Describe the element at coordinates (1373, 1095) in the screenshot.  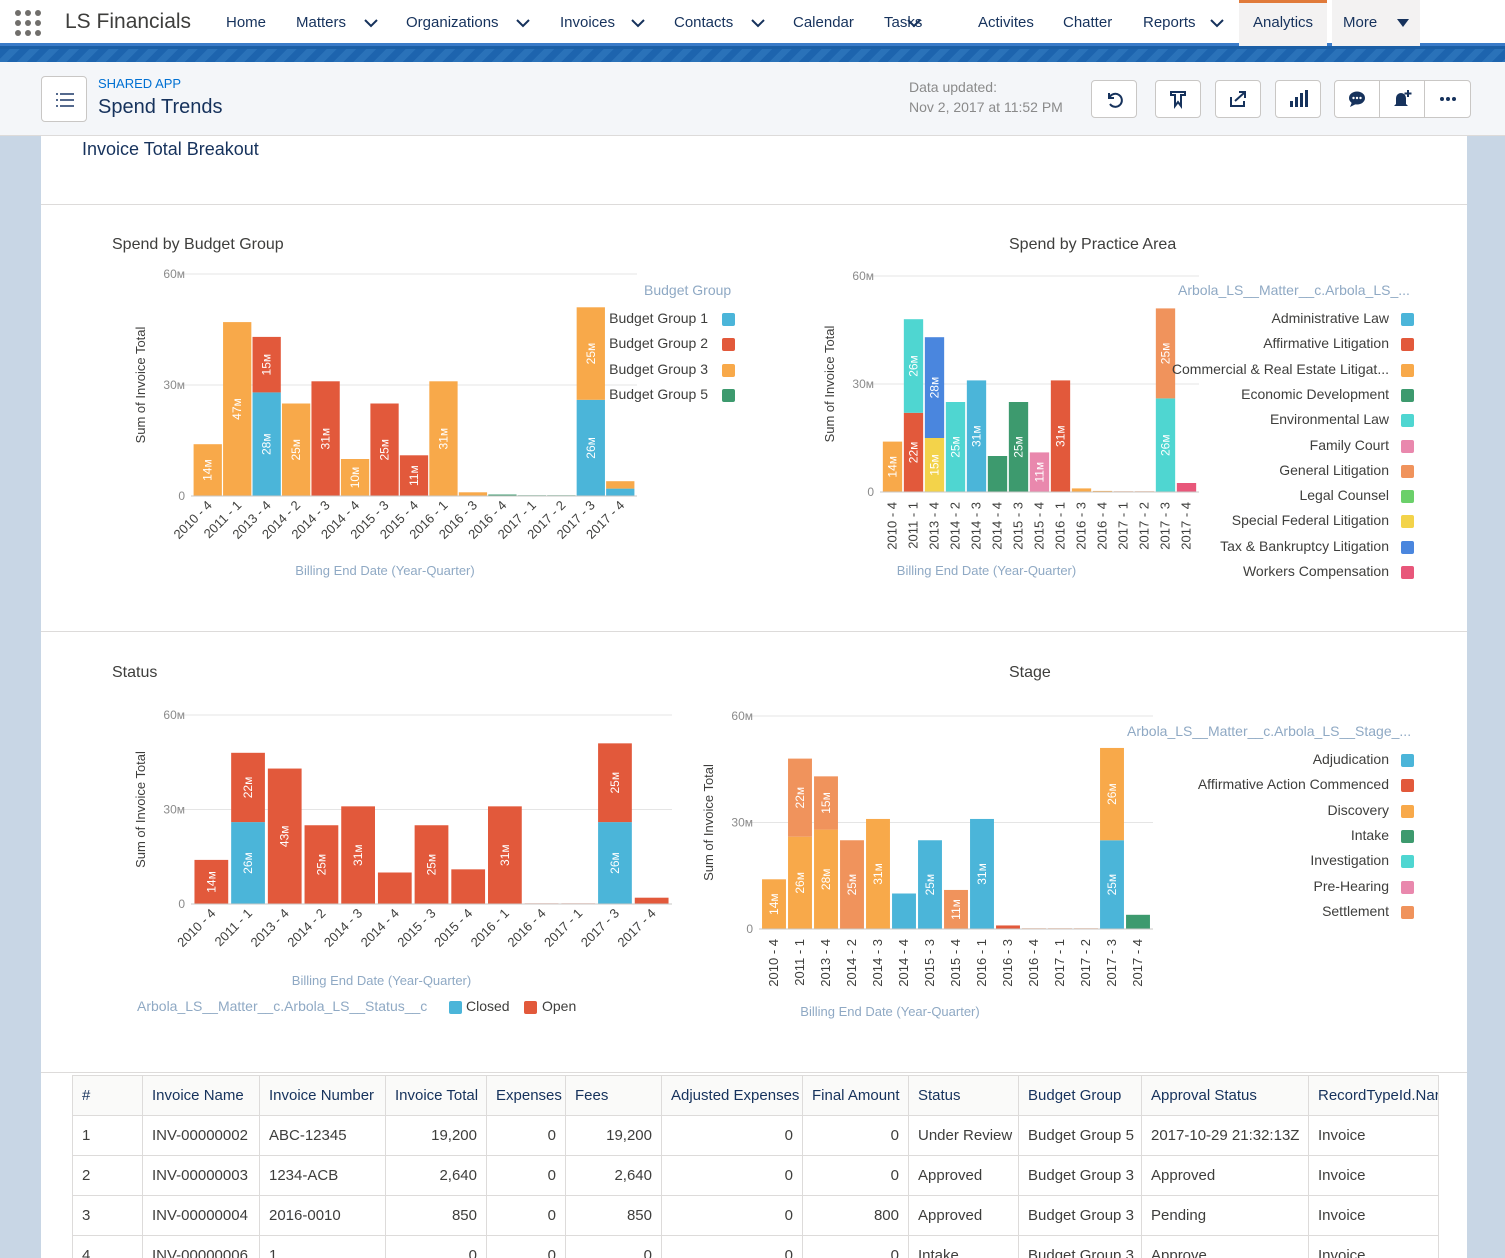
I see `column-header: RecordTypeId.Nar` at that location.